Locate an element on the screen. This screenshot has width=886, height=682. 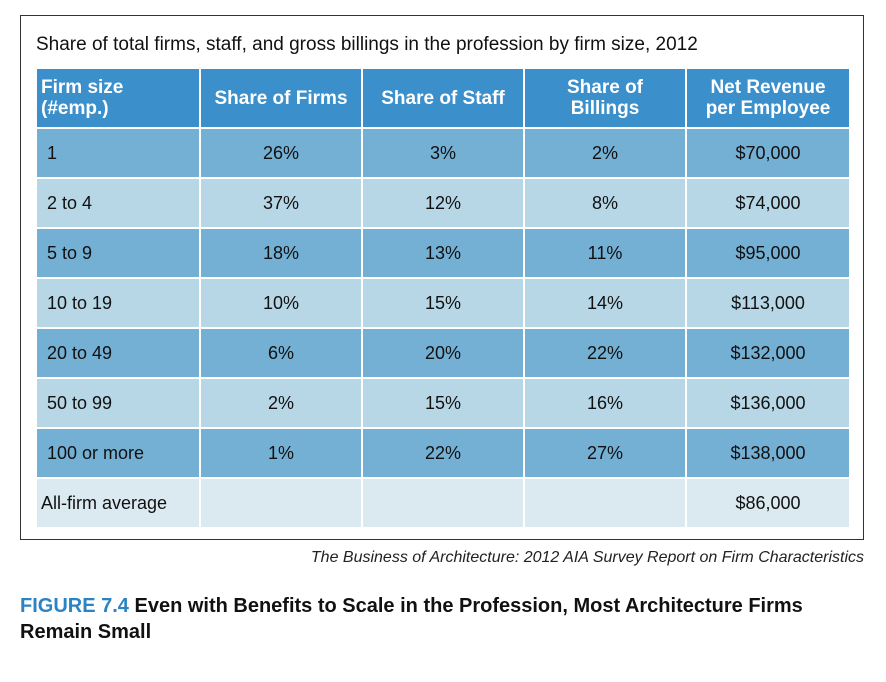
firm-size-cell: 50 to 99 is located at coordinates (118, 403).